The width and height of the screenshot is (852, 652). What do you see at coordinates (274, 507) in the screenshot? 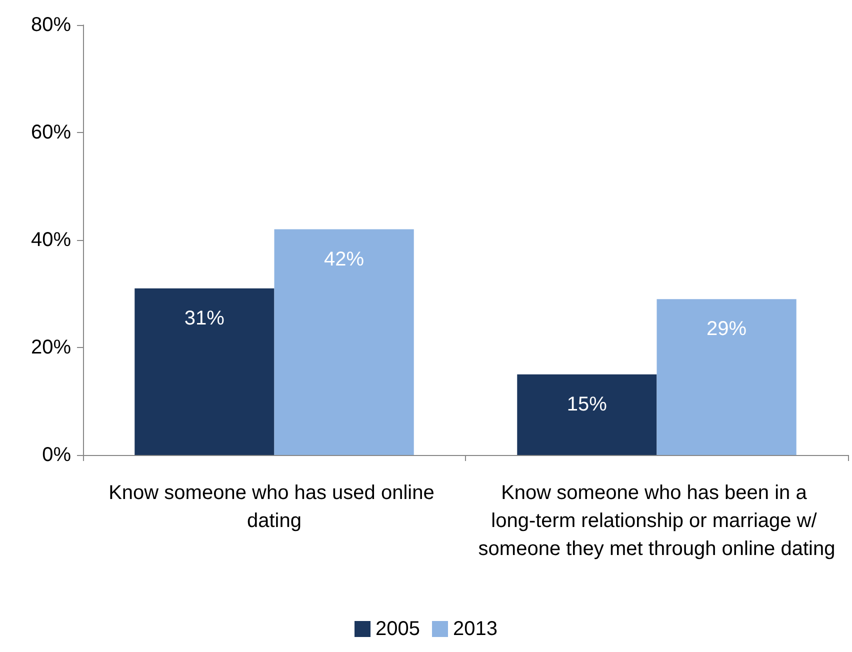
I see `x-tick-label: Know someone who has used online dating` at bounding box center [274, 507].